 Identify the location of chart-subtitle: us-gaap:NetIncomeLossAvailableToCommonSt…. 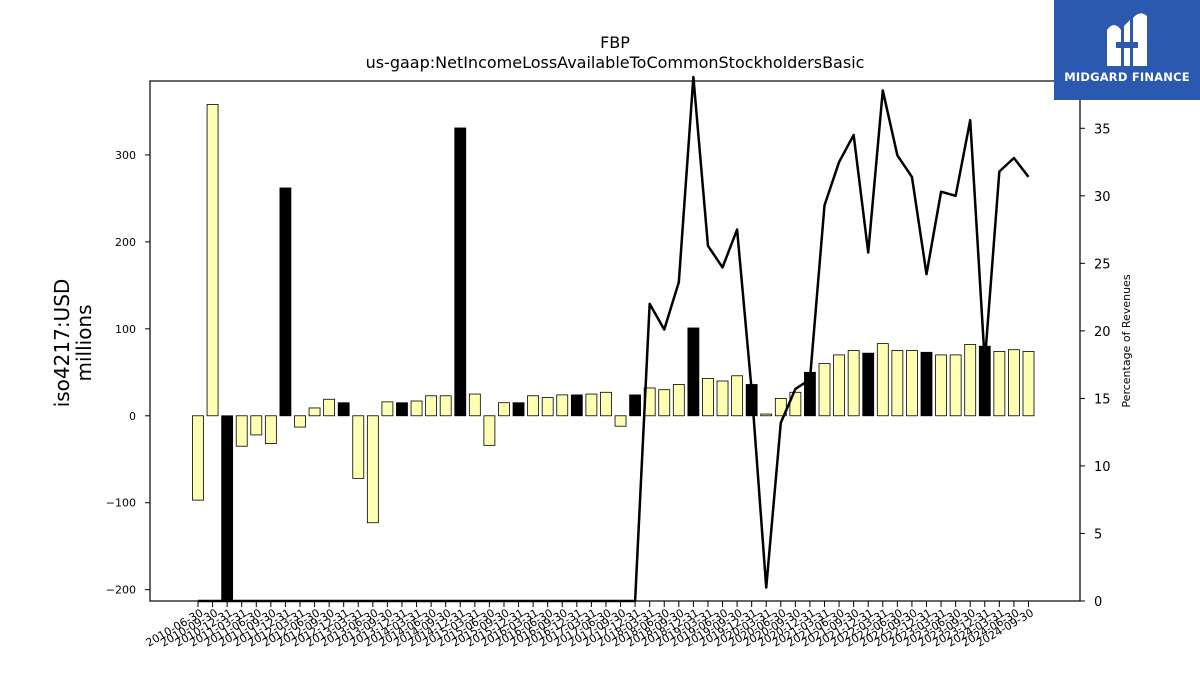
(615, 62).